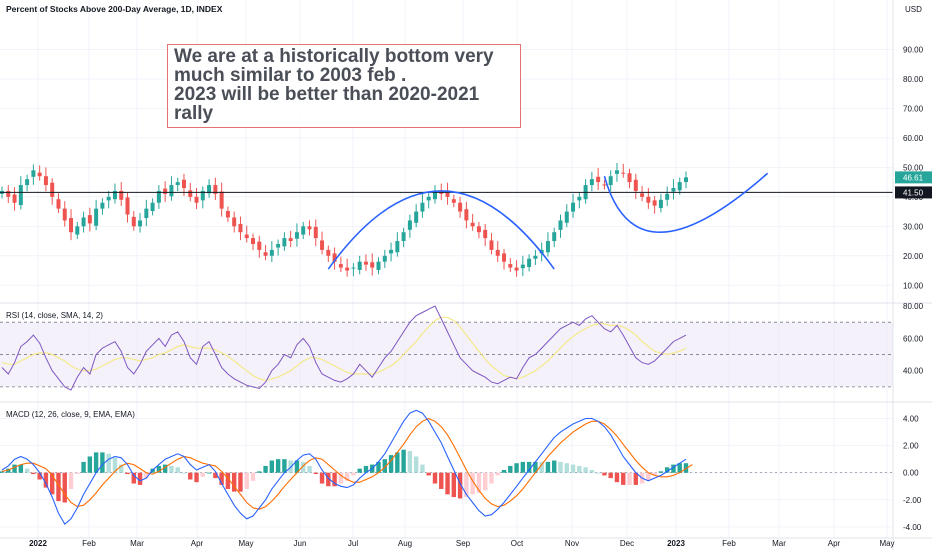 The width and height of the screenshot is (932, 550). I want to click on rsi-pane, so click(344, 348).